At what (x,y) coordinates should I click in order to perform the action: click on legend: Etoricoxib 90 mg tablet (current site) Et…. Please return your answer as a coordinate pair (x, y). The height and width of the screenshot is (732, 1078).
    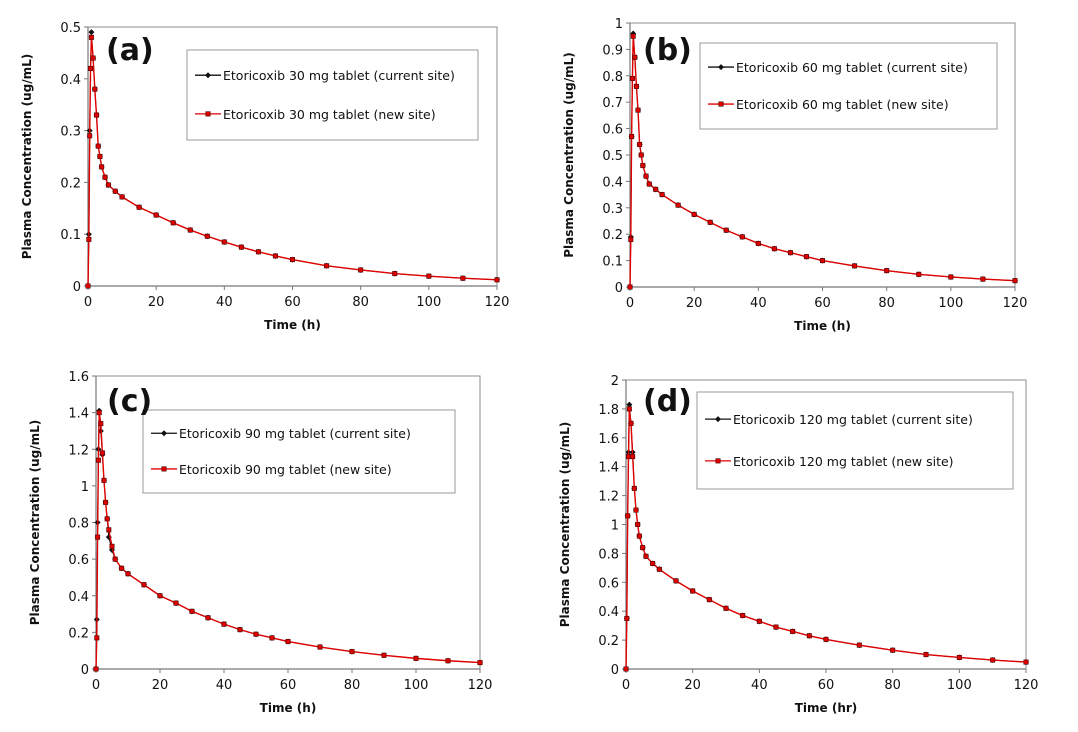
    Looking at the image, I should click on (299, 451).